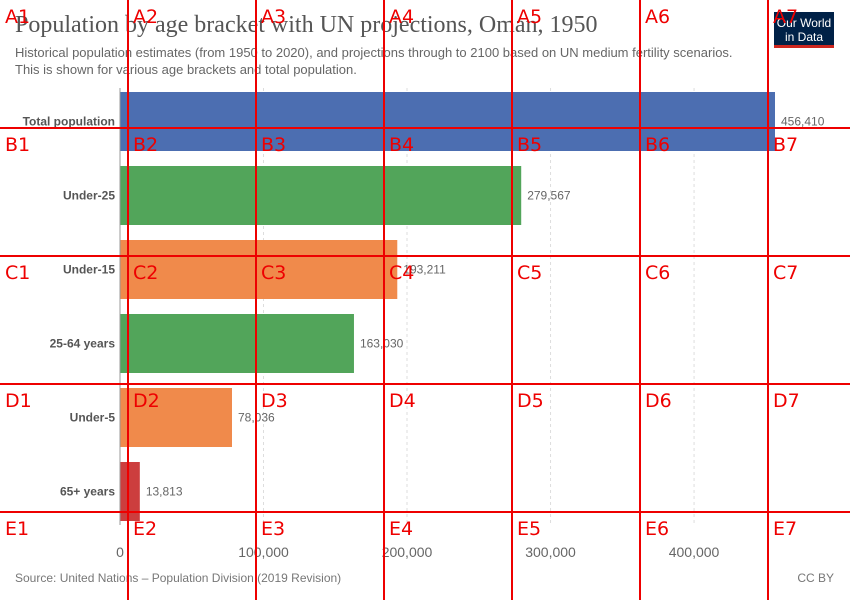  What do you see at coordinates (407, 552) in the screenshot?
I see `x-tick-label: 200,000` at bounding box center [407, 552].